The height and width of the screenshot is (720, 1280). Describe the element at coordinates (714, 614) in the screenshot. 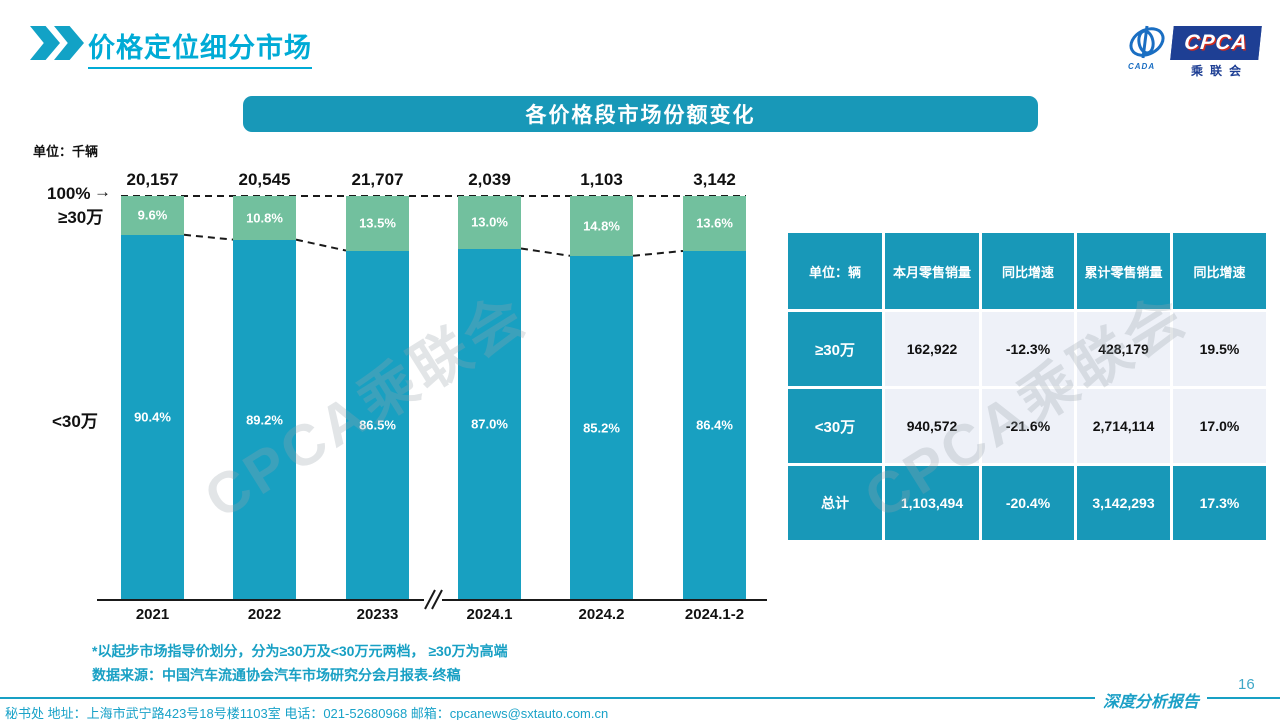

I see `x-axis-label: 2024.1-2` at that location.